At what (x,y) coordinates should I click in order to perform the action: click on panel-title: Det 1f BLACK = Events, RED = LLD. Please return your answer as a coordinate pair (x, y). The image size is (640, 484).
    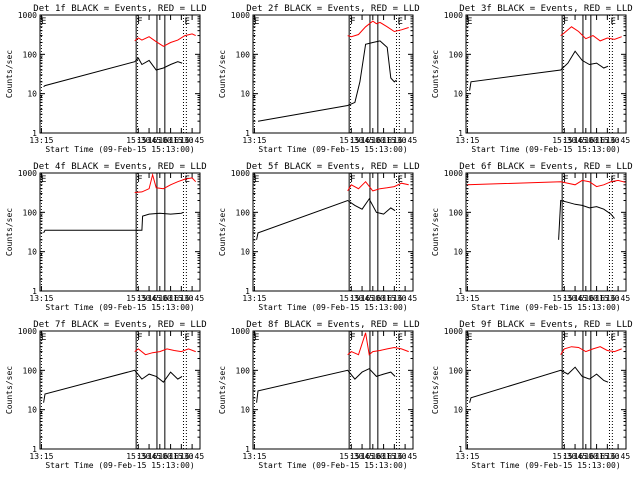
    Looking at the image, I should click on (119, 9).